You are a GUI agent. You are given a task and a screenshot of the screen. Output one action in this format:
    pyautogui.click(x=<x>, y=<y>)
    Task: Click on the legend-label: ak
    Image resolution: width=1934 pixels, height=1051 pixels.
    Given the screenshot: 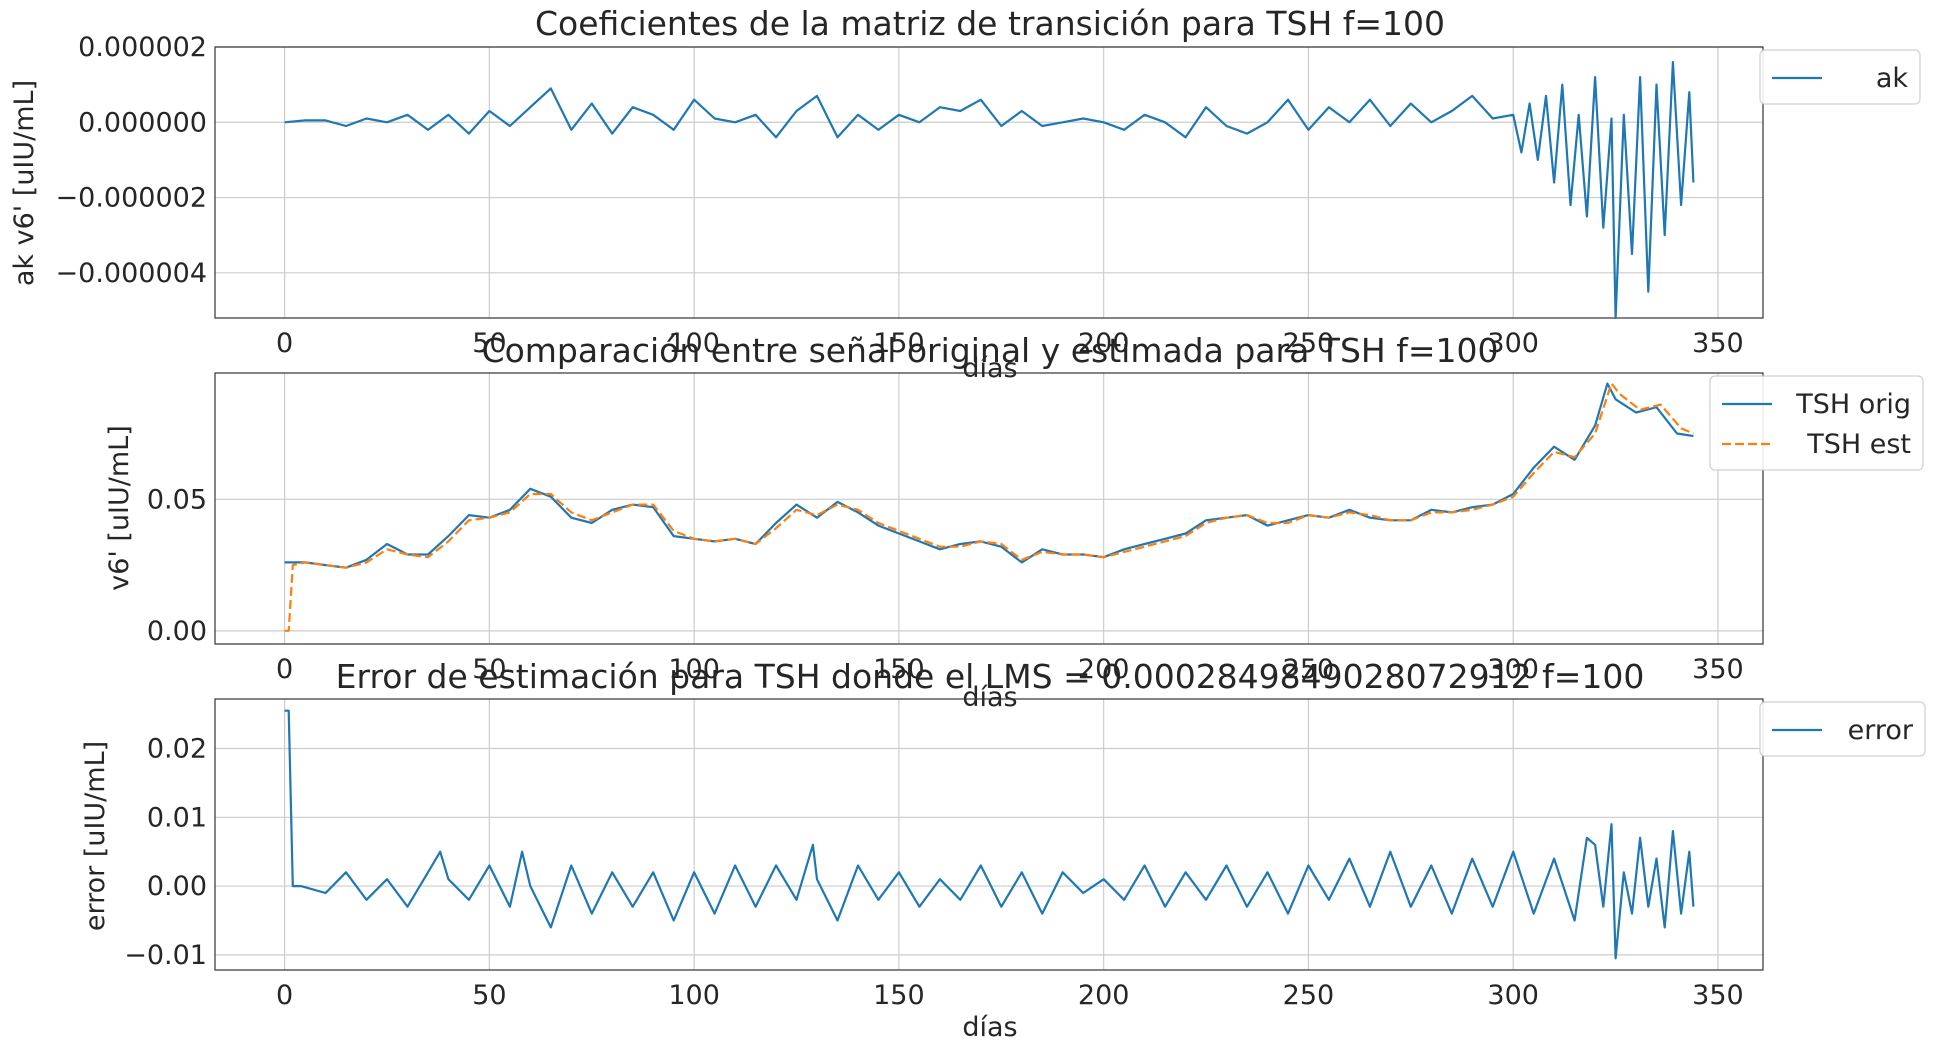 What is the action you would take?
    pyautogui.click(x=1892, y=78)
    